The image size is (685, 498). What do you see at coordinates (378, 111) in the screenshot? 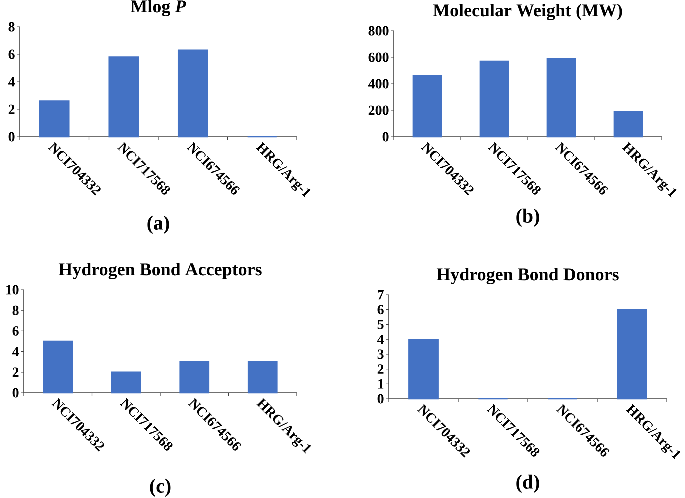
I see `y-tick-label: 200` at bounding box center [378, 111].